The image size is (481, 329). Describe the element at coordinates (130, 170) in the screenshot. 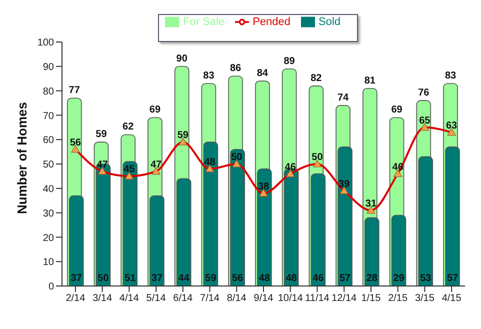

I see `data-label: 45` at that location.